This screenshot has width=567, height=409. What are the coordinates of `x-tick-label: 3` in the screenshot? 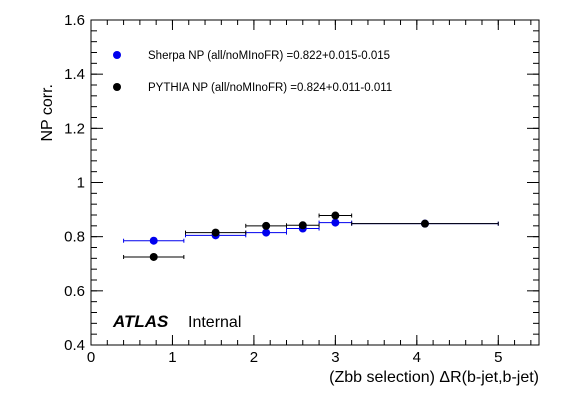 It's located at (335, 357).